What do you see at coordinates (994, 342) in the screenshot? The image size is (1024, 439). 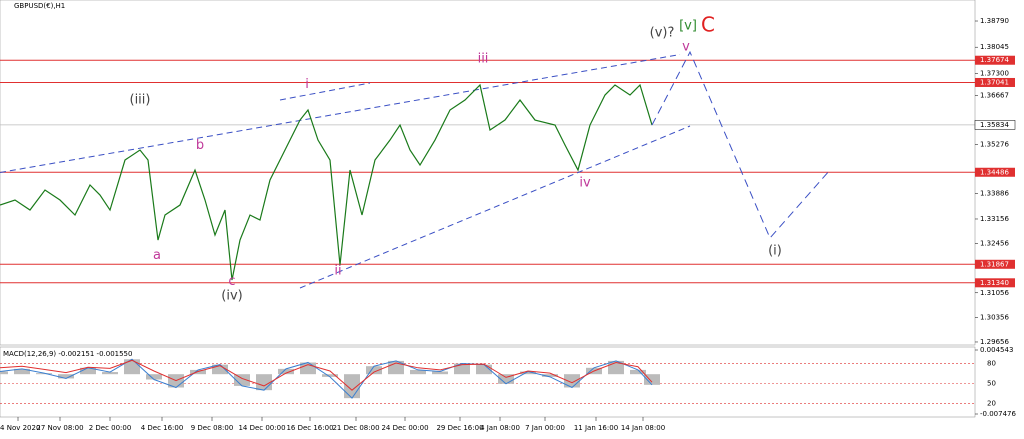 I see `y-tick-label: 1.29656` at bounding box center [994, 342].